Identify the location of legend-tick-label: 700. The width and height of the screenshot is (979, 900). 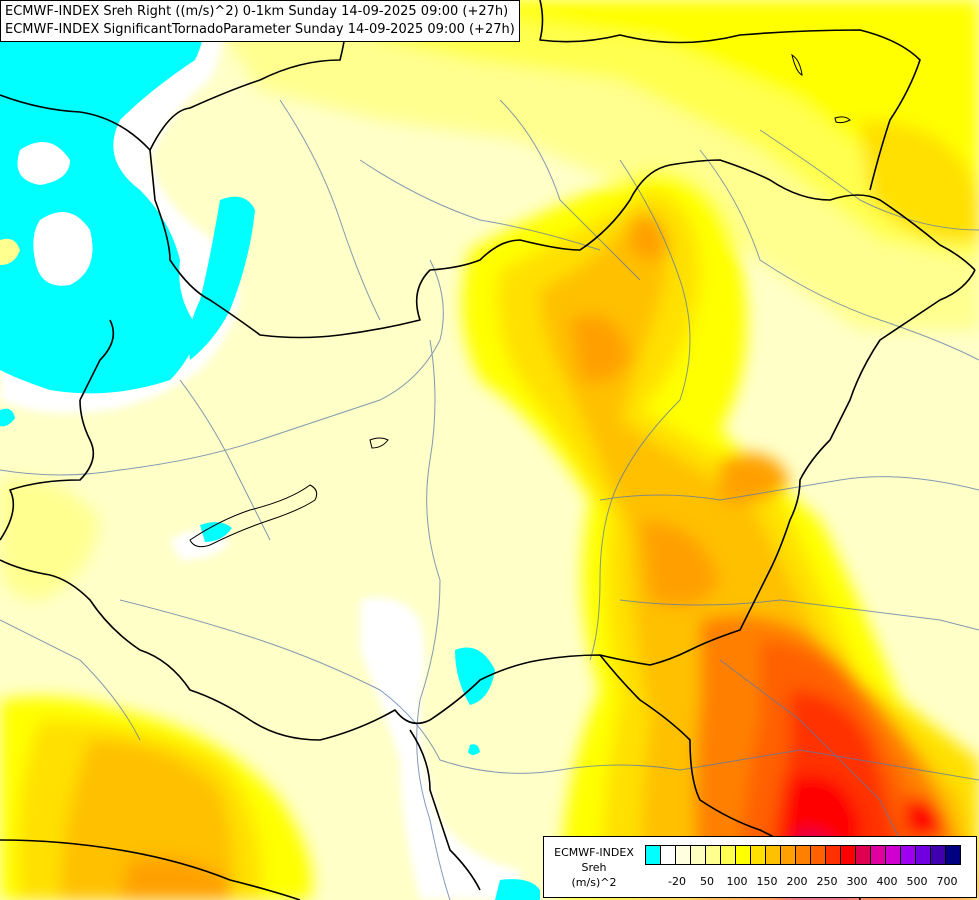
(947, 881).